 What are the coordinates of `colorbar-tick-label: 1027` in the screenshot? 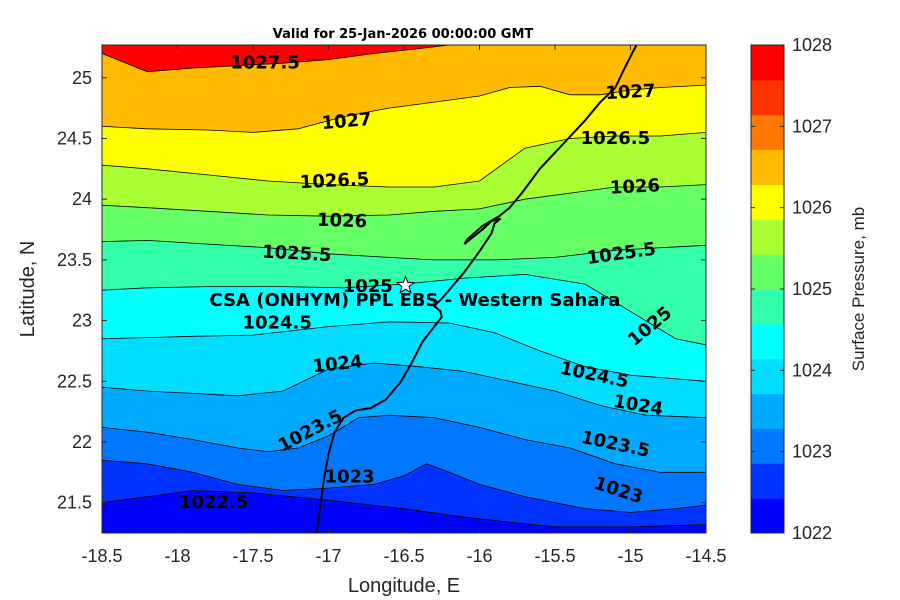 It's located at (812, 126).